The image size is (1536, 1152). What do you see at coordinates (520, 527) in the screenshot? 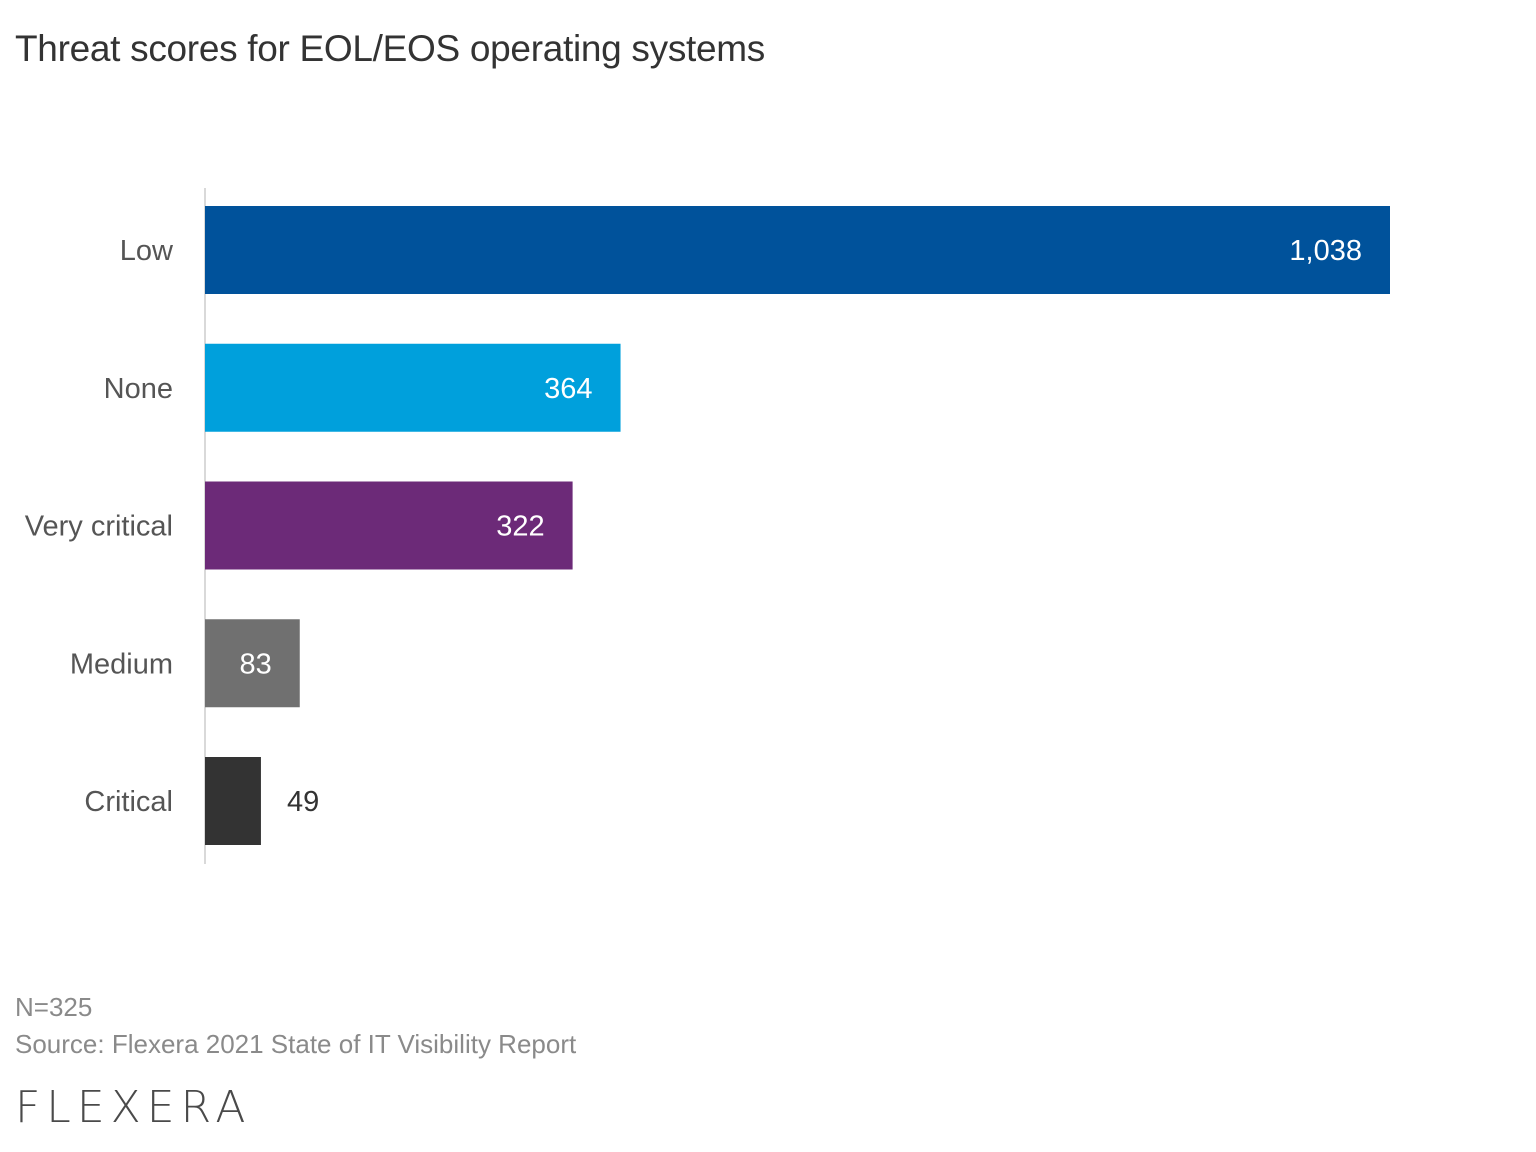
I see `value-label-very-critical: 322` at bounding box center [520, 527].